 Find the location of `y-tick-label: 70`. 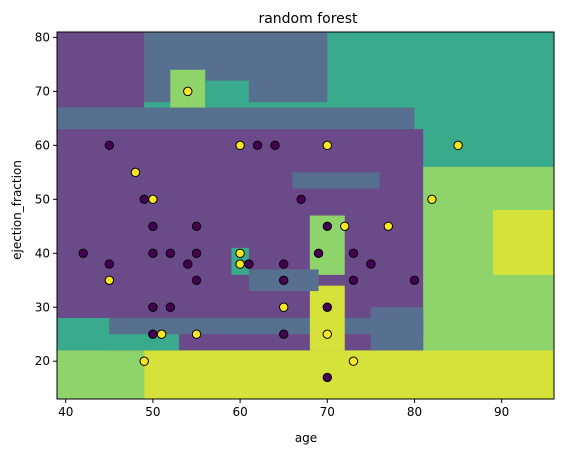

y-tick-label: 70 is located at coordinates (42, 91).